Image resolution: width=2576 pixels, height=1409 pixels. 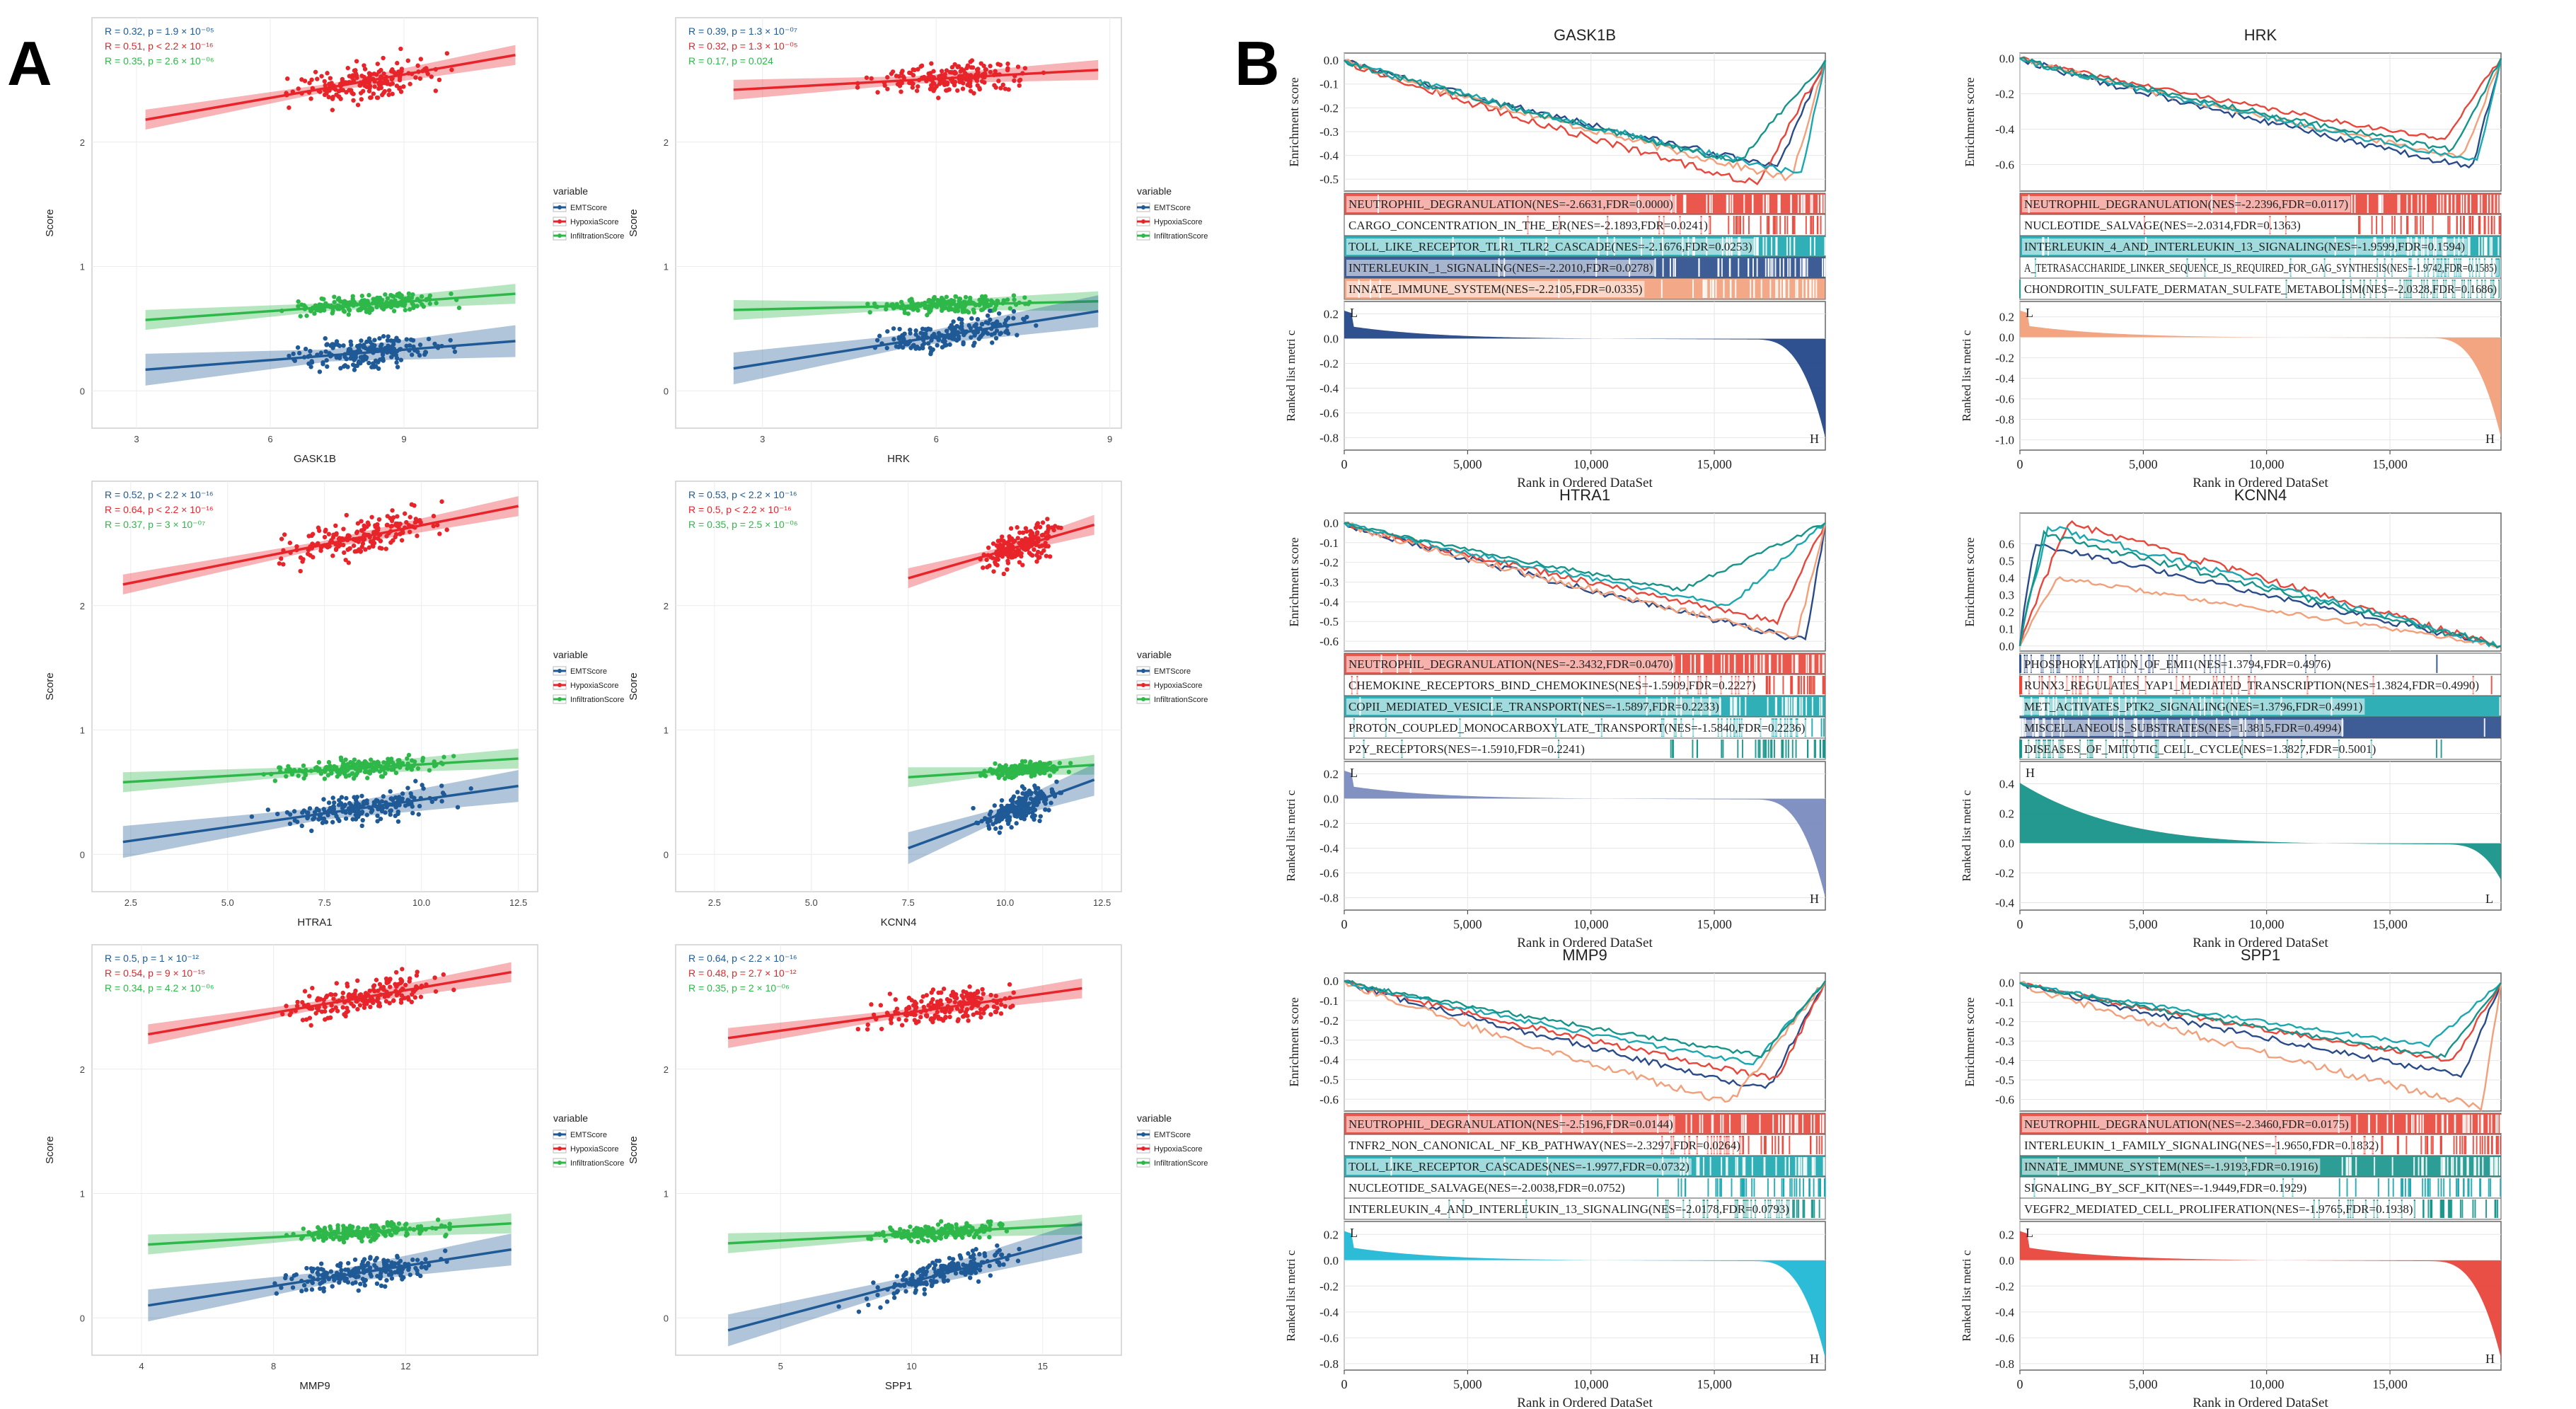 I want to click on rank-metric-area, so click(x=2260, y=831).